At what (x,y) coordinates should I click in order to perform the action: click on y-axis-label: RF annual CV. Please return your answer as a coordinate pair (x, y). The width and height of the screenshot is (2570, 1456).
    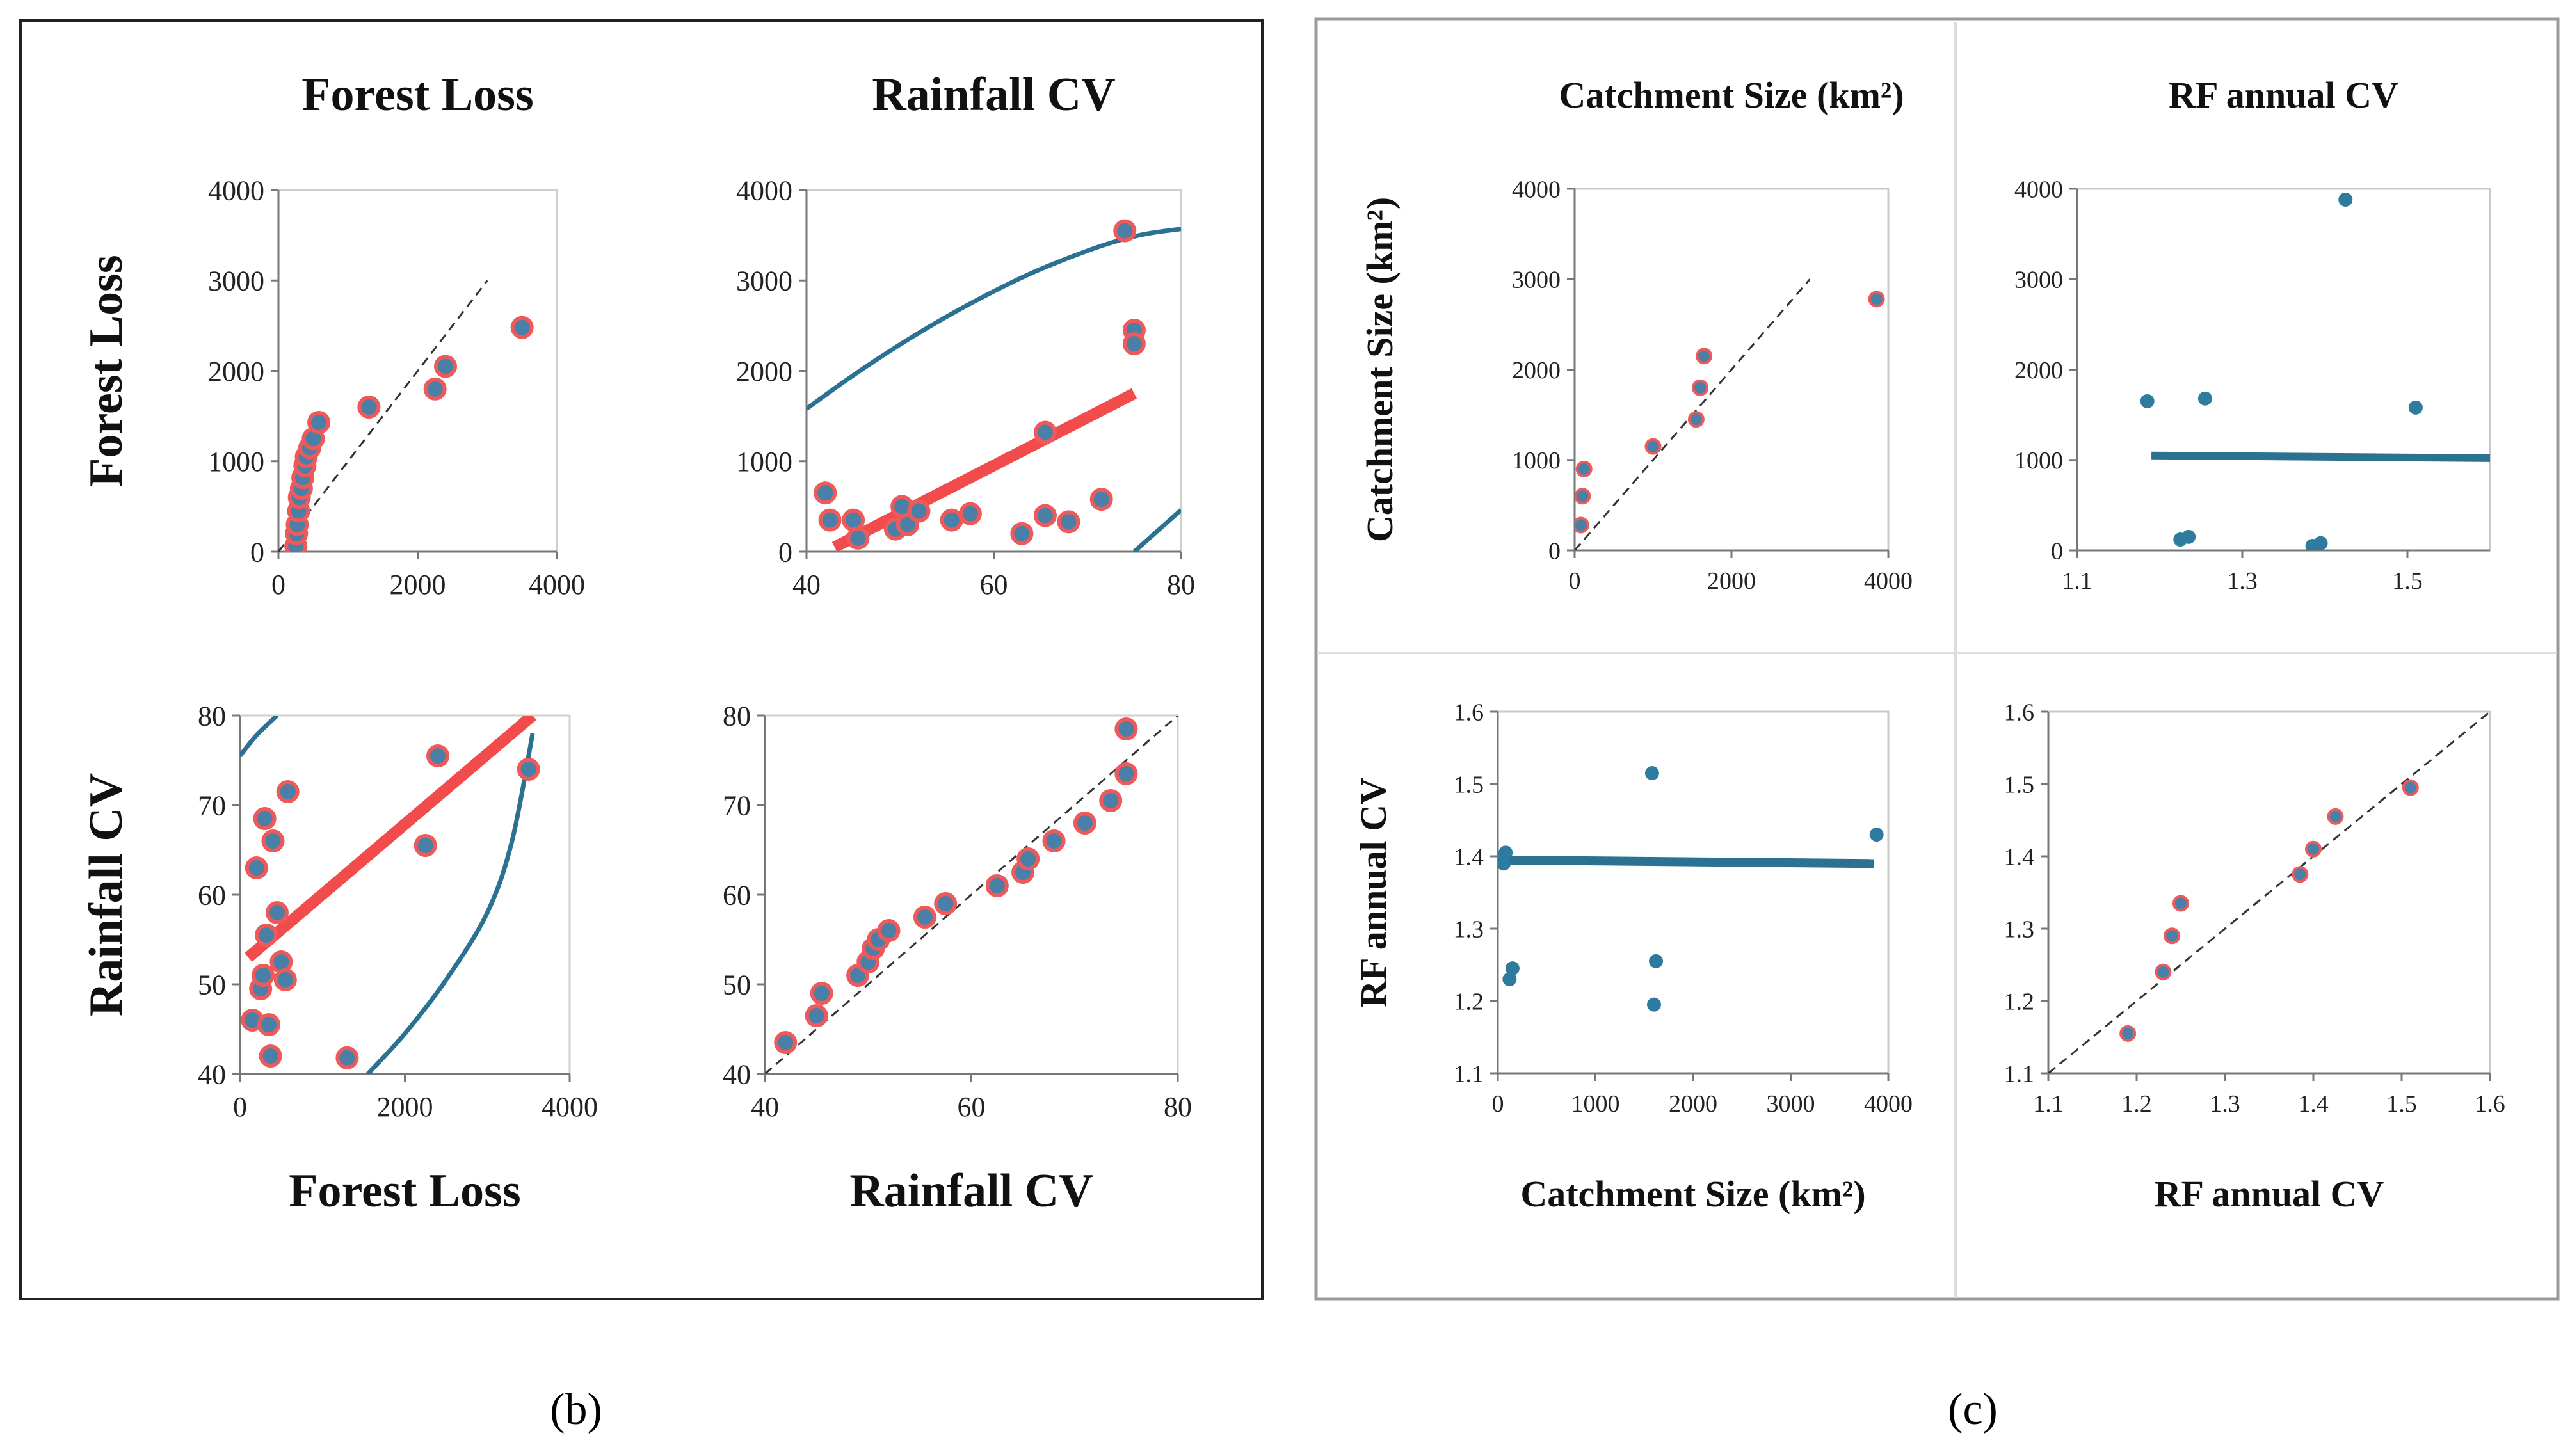
    Looking at the image, I should click on (1373, 892).